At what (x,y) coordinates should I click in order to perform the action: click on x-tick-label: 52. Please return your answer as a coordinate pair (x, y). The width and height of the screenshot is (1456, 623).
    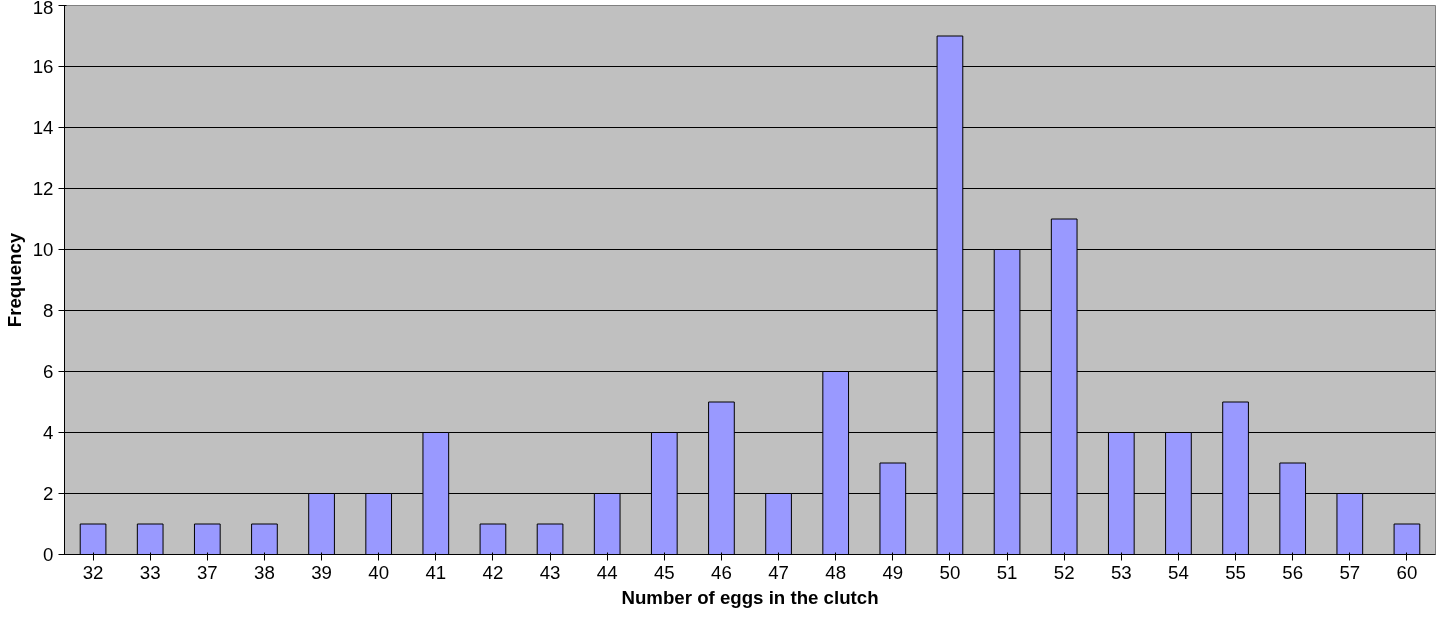
    Looking at the image, I should click on (1064, 572).